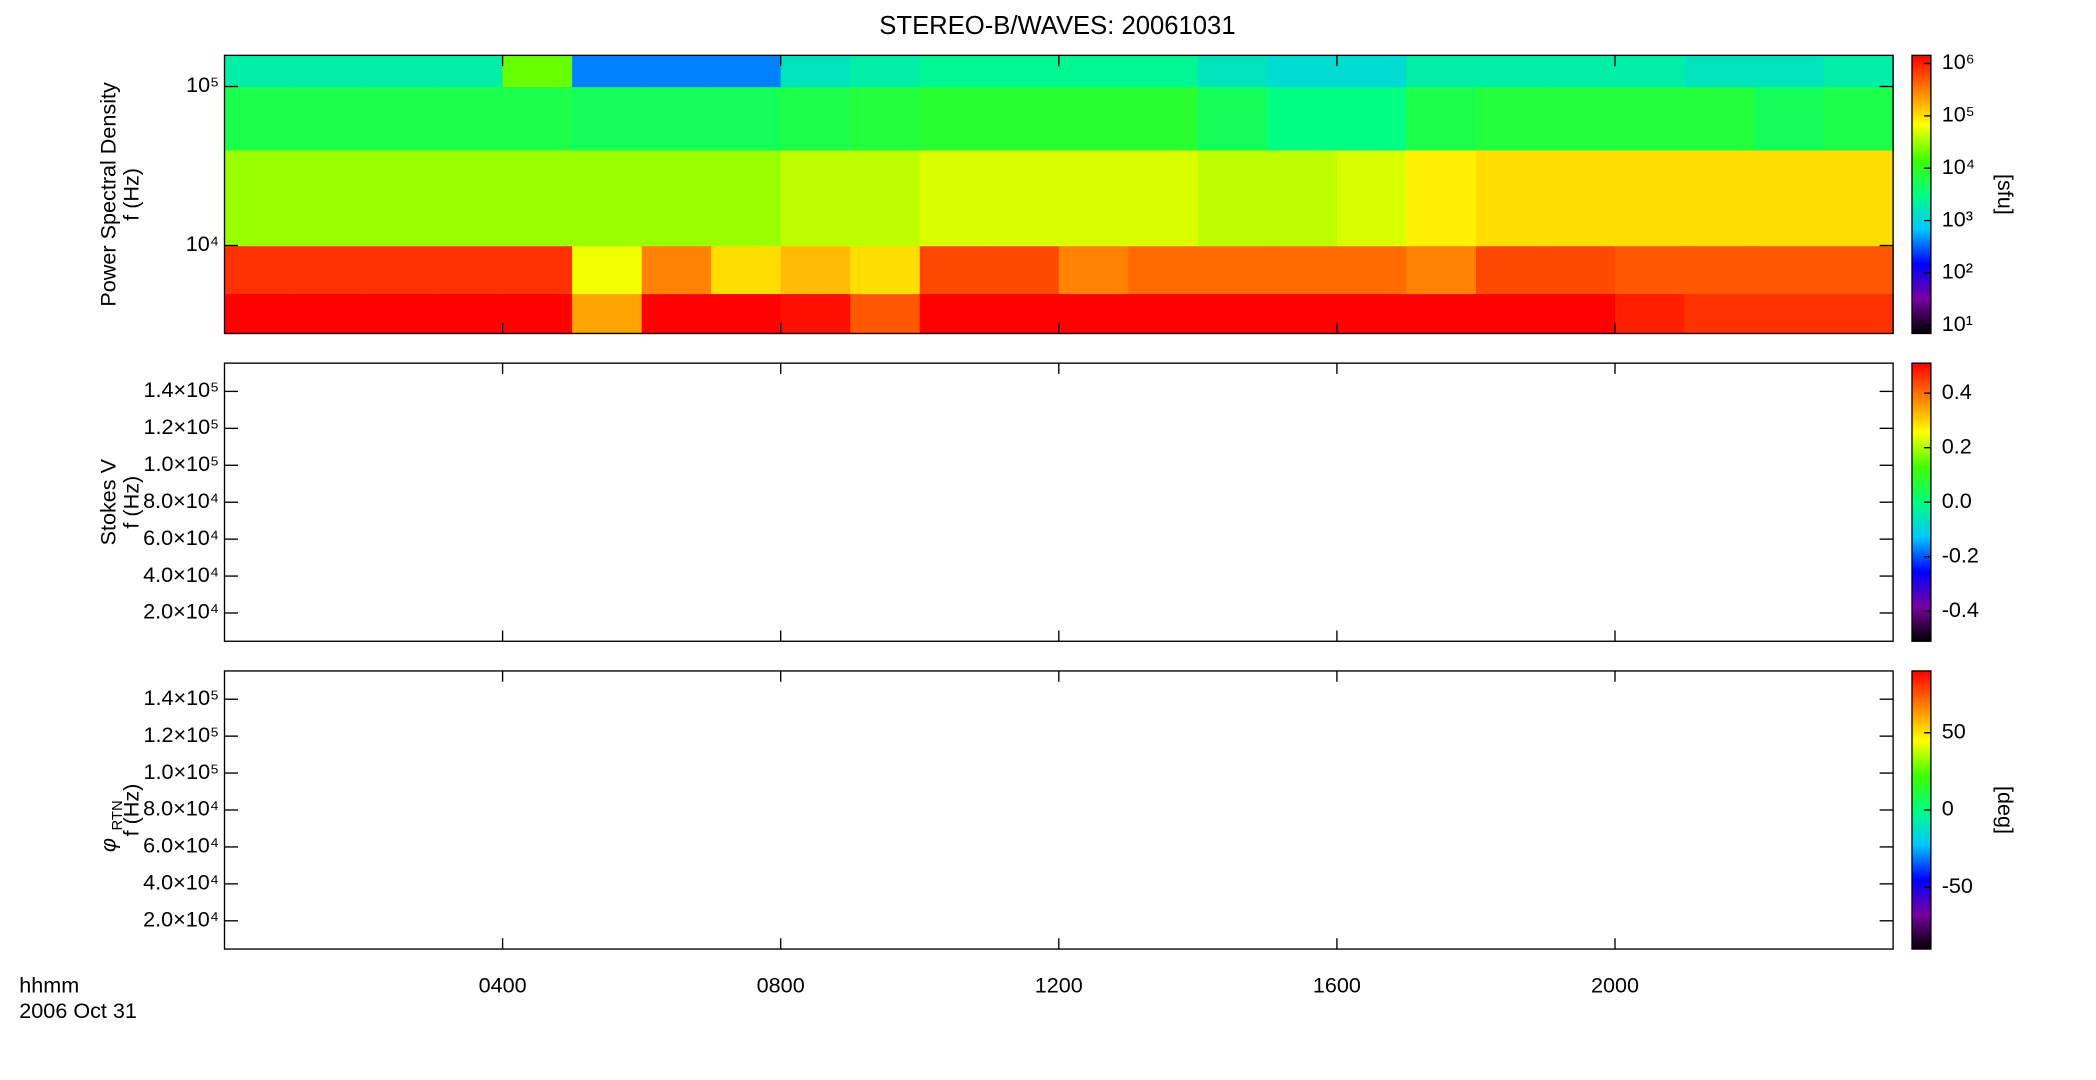 The width and height of the screenshot is (2096, 1080). What do you see at coordinates (1957, 271) in the screenshot?
I see `colorbar-tick-label: 10²` at bounding box center [1957, 271].